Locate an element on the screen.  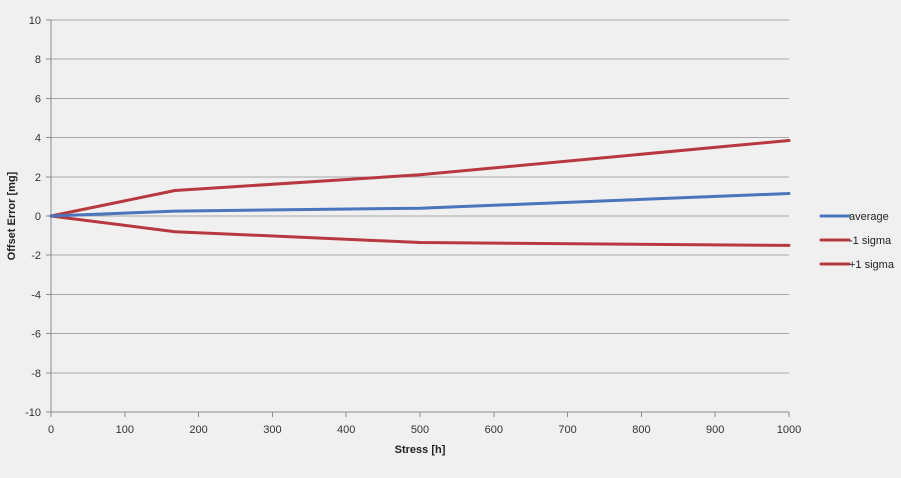
y-axis-title: Offset Error [mg] is located at coordinates (12, 215).